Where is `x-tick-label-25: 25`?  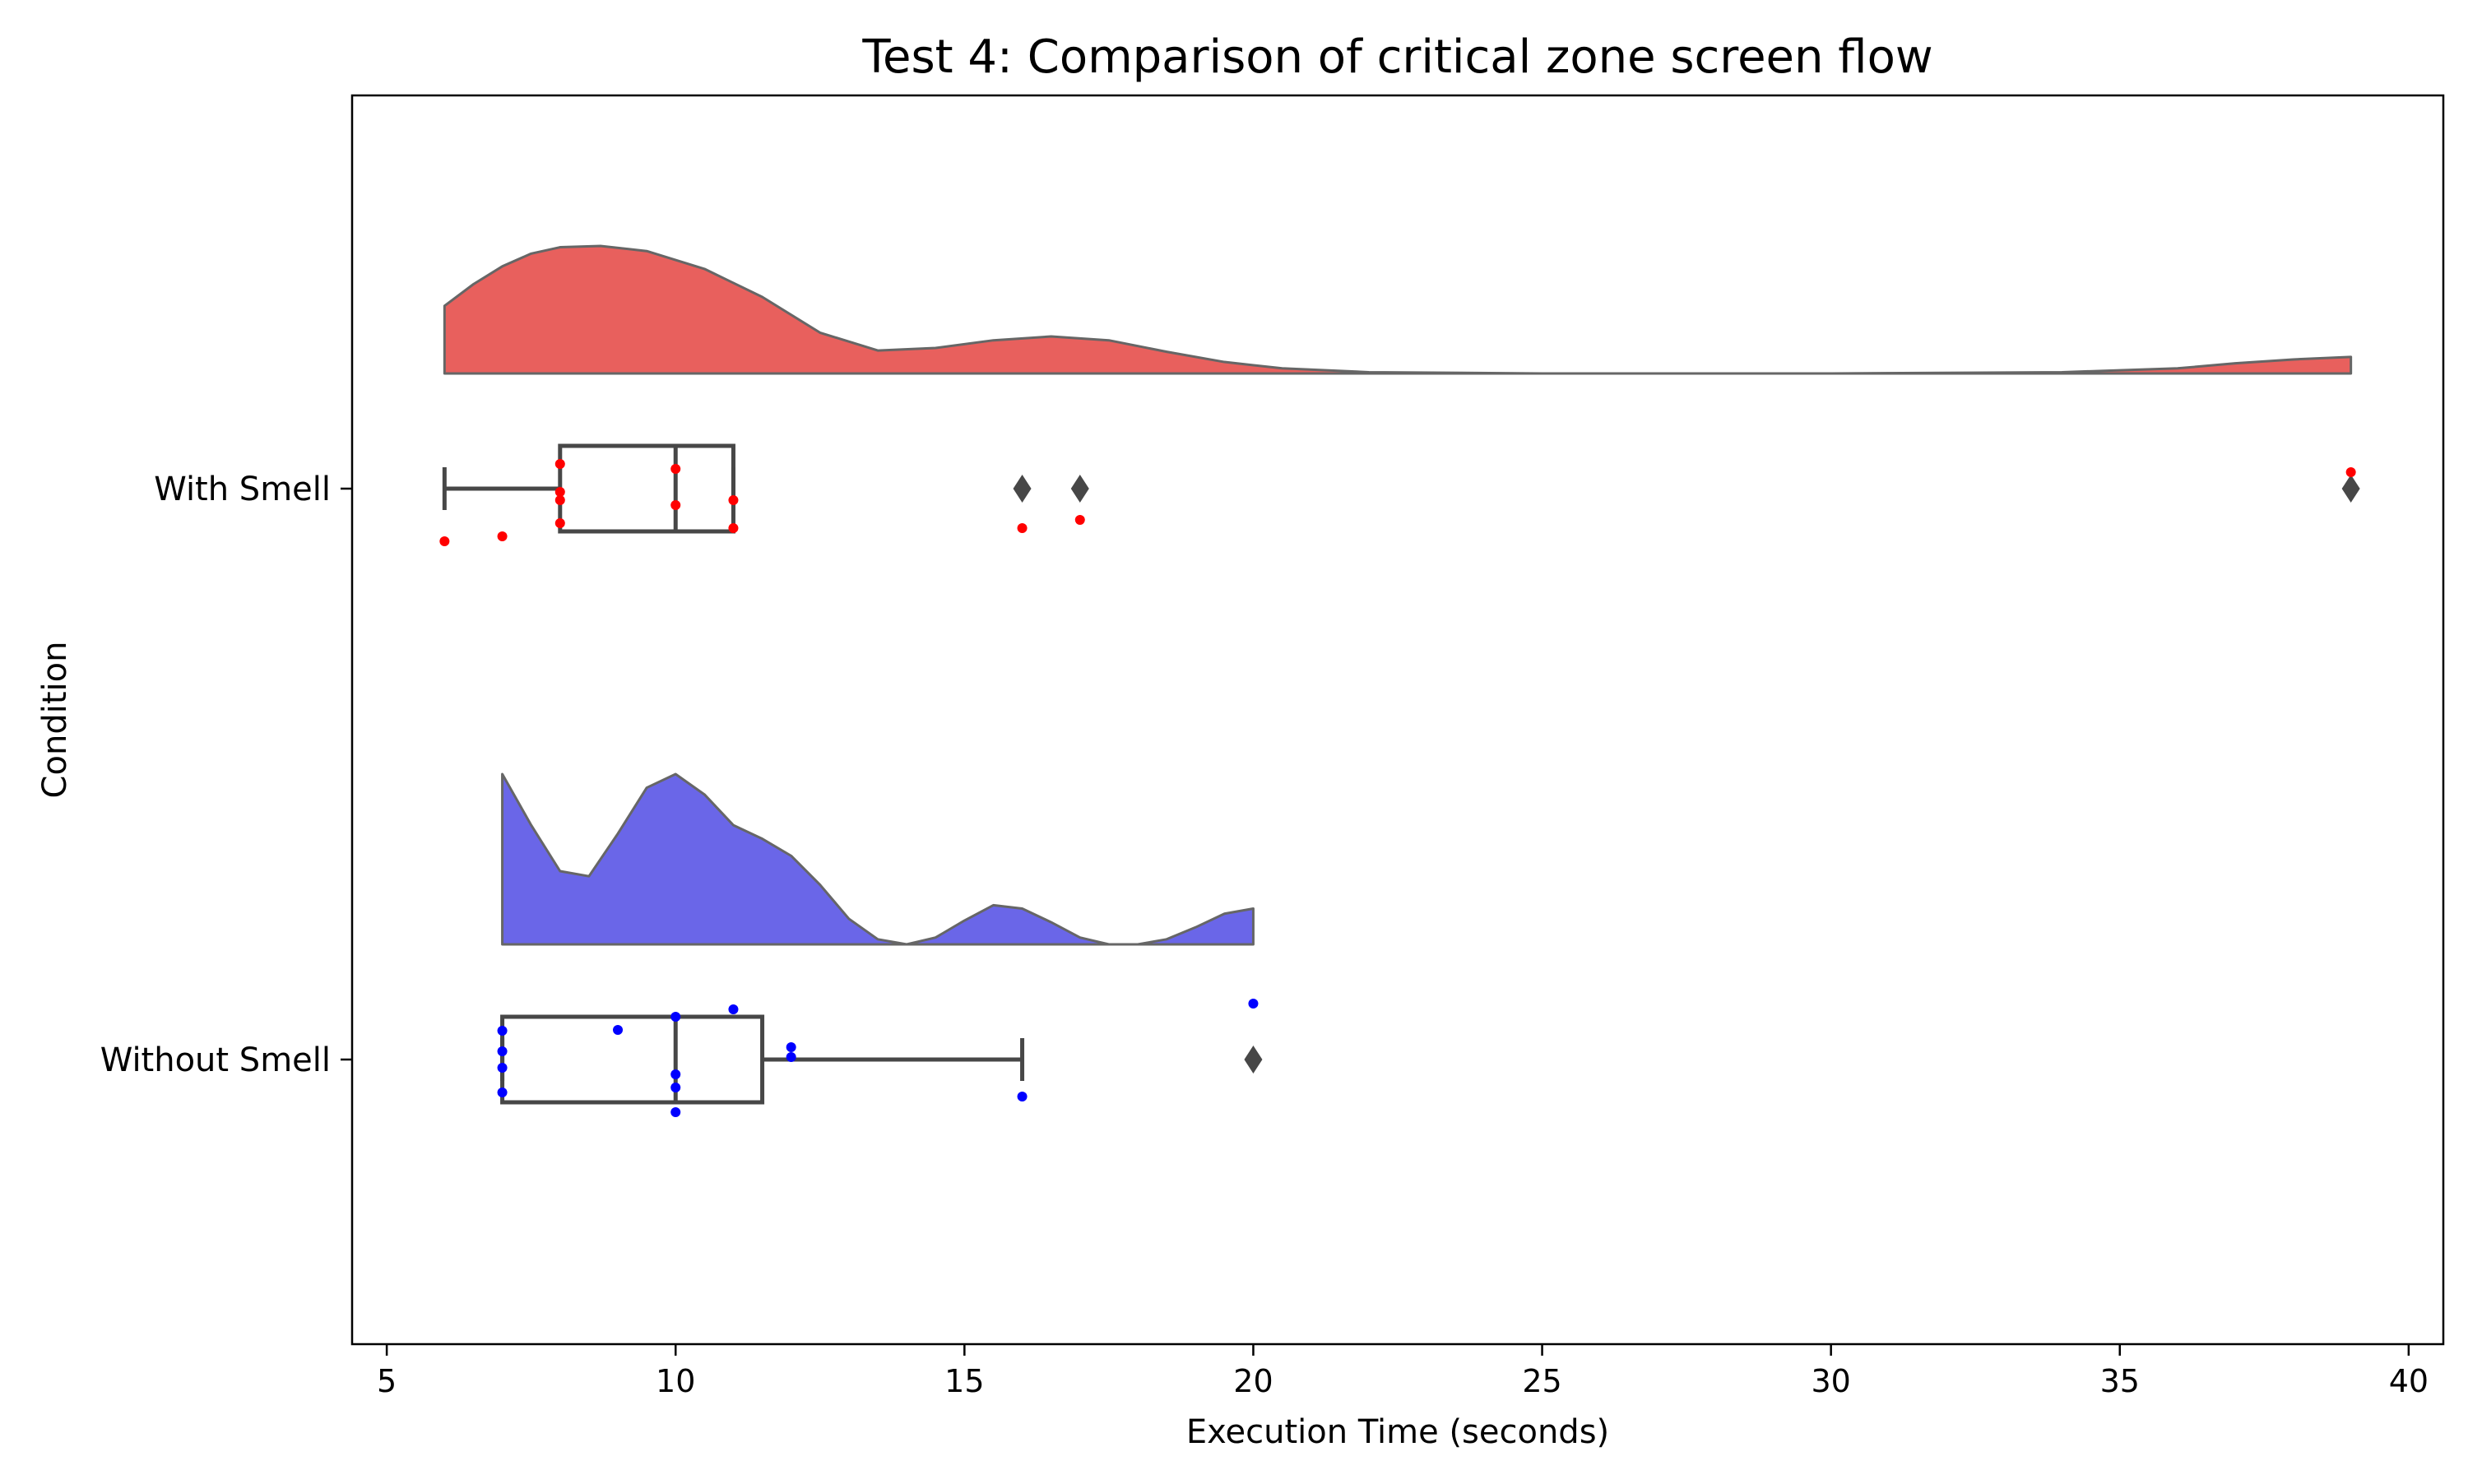 x-tick-label-25: 25 is located at coordinates (1541, 1381).